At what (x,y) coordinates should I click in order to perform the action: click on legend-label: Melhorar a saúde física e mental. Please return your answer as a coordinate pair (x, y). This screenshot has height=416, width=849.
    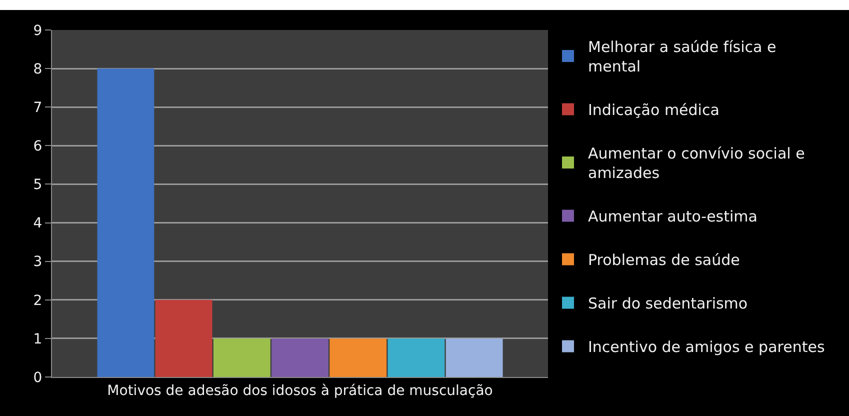
    Looking at the image, I should click on (682, 57).